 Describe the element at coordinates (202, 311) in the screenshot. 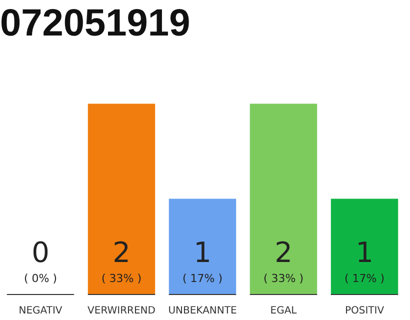

I see `x-tick-label: UNBEKANNTE` at that location.